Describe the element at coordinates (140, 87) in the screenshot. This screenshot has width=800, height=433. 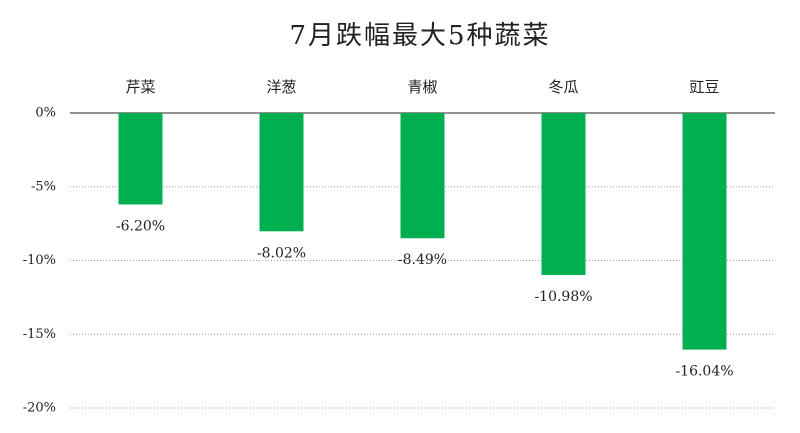
I see `x-tick-label: 芹菜` at that location.